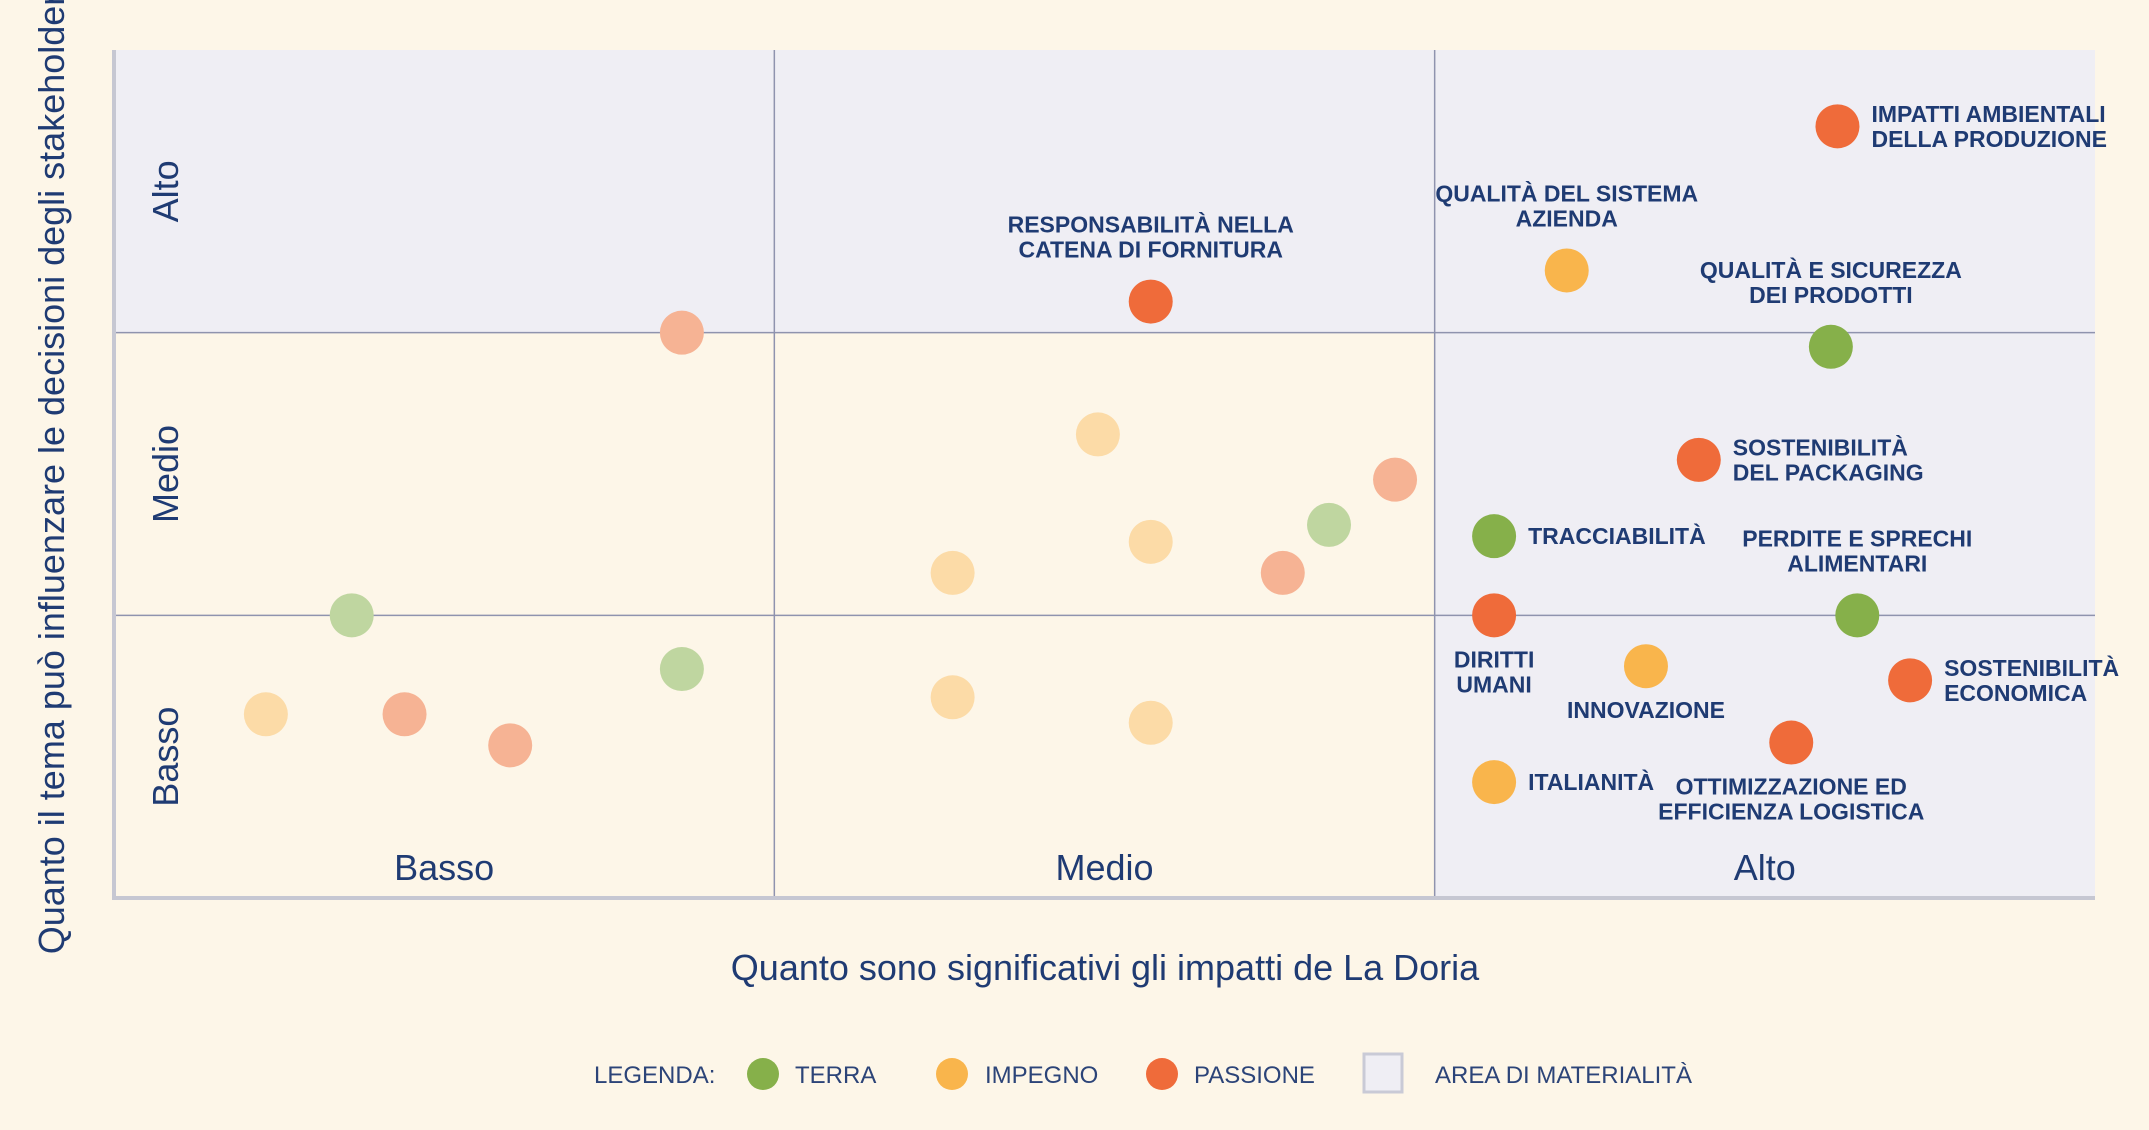 This screenshot has width=2149, height=1130. I want to click on legend-label-terra: TERRA, so click(835, 1075).